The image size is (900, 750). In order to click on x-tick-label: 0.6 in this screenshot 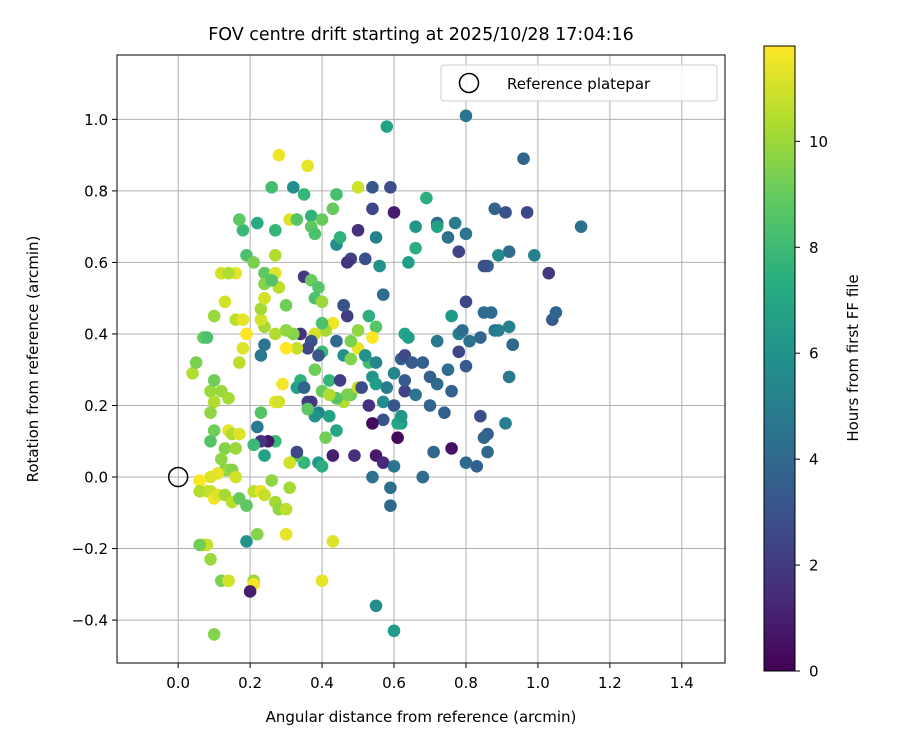, I will do `click(394, 683)`.